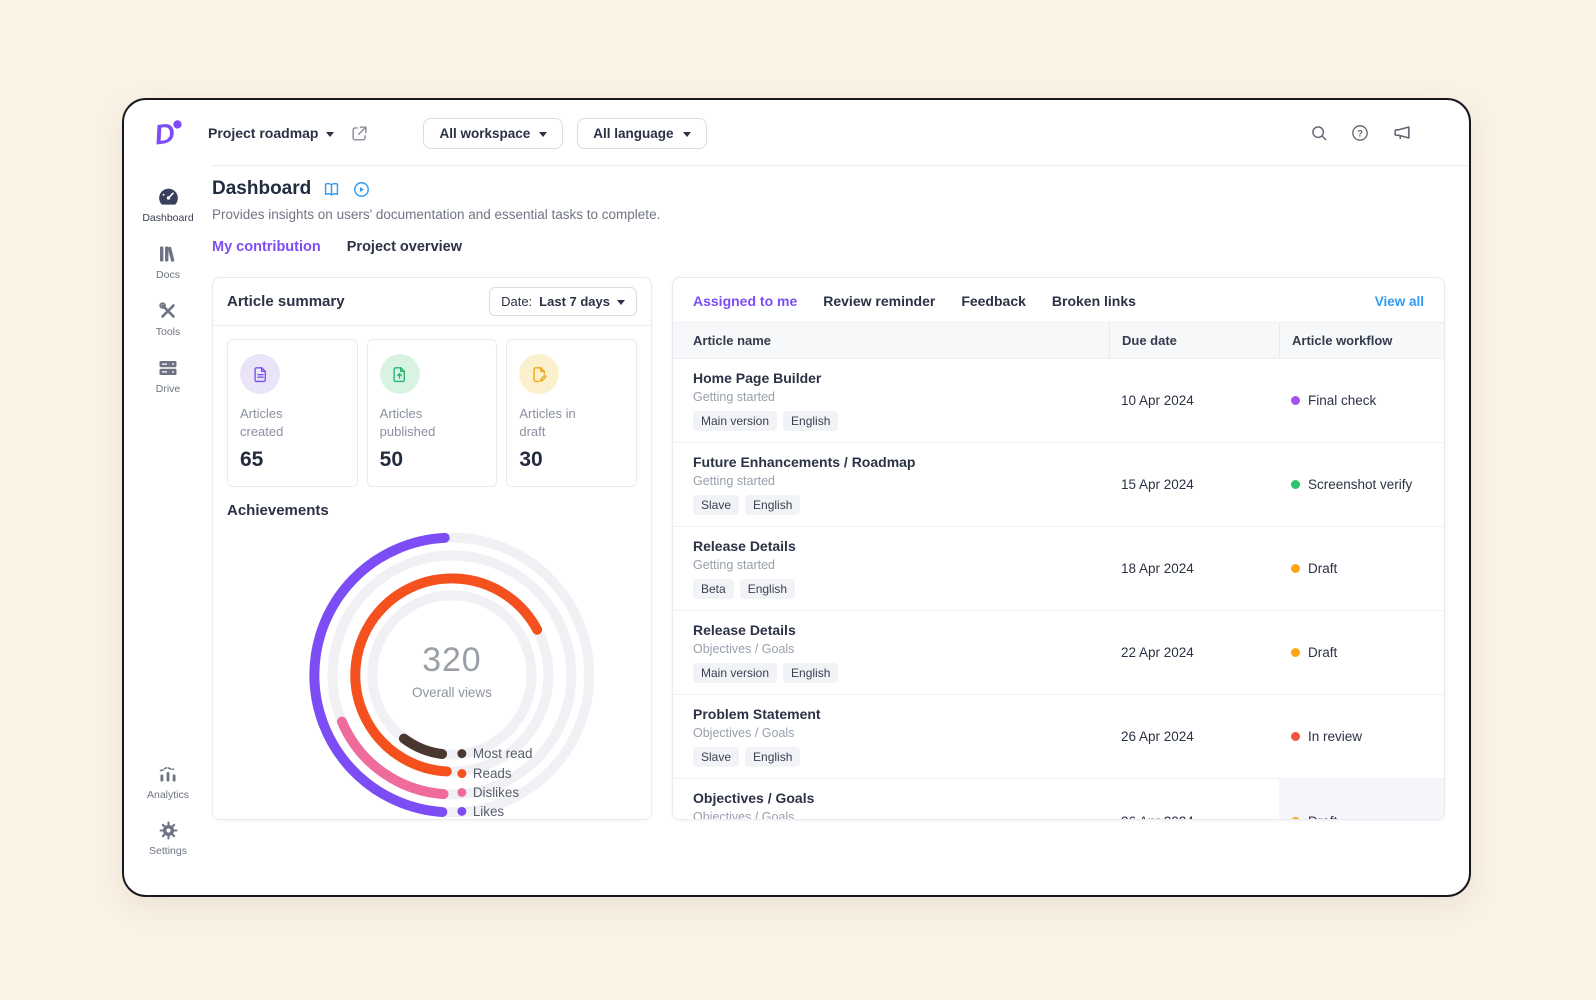  I want to click on sidebar-item-label: Tools, so click(168, 332).